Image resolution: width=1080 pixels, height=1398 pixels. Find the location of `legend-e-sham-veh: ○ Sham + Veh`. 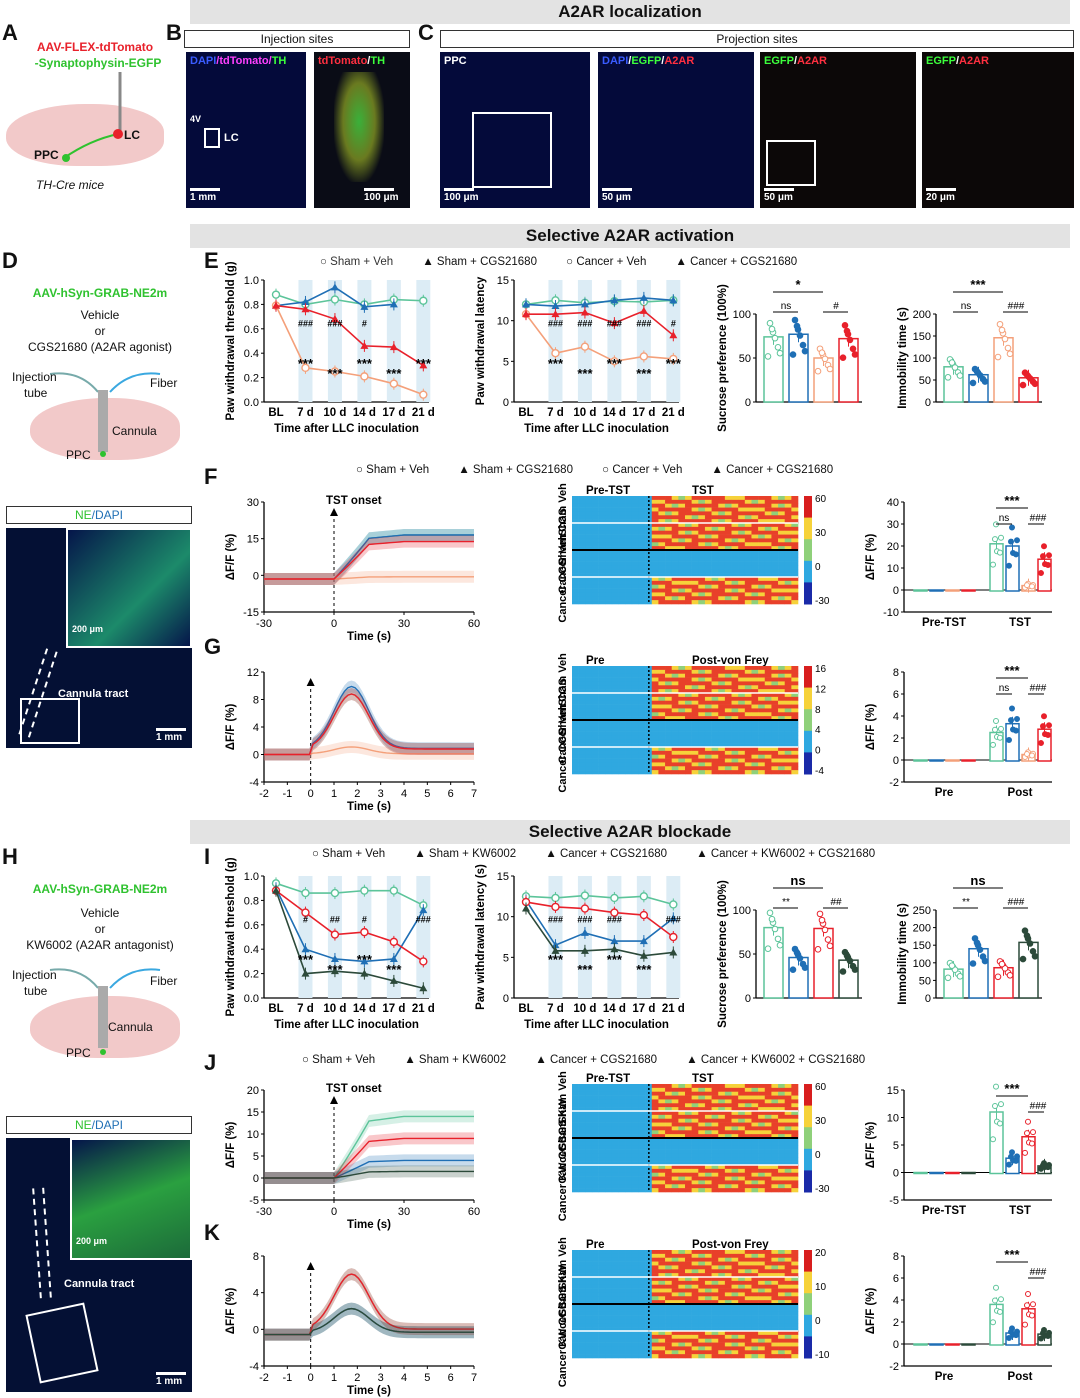

legend-e-sham-veh: ○ Sham + Veh is located at coordinates (357, 262).